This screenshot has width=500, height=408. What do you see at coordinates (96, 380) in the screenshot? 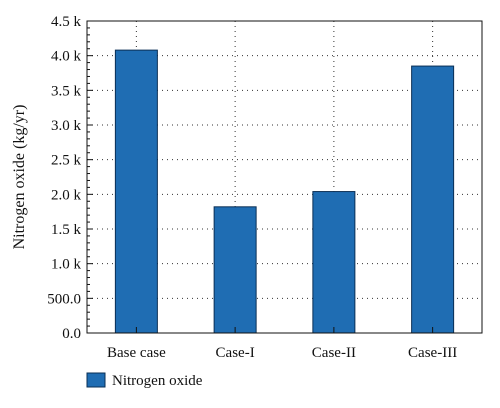
I see `legend-swatch` at bounding box center [96, 380].